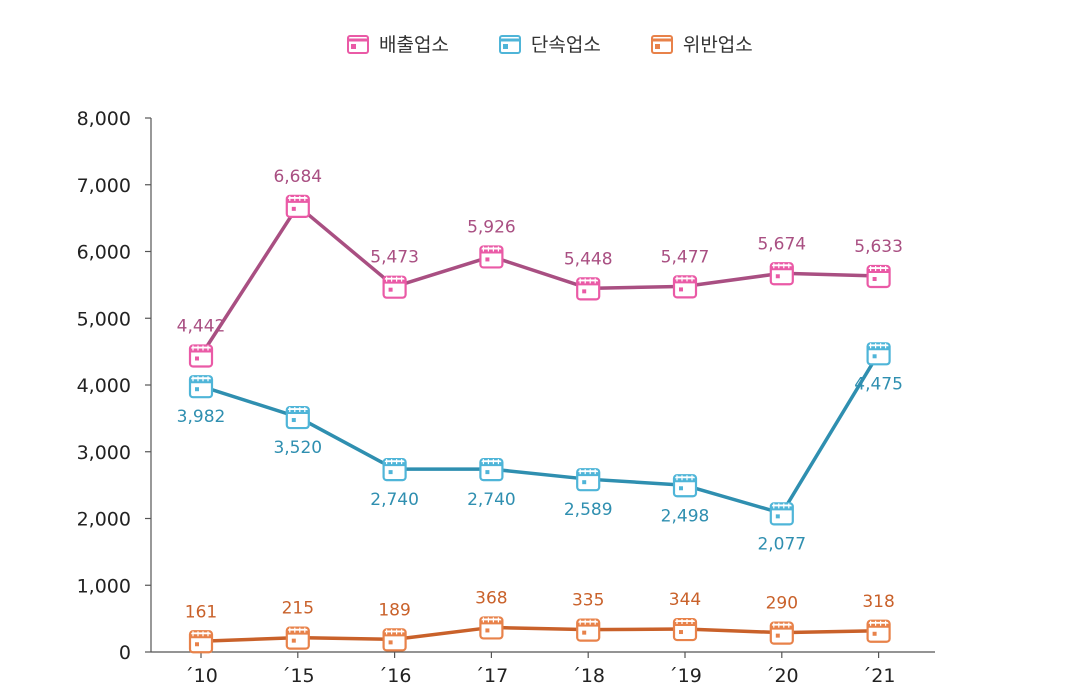  I want to click on data-label: 368, so click(491, 598).